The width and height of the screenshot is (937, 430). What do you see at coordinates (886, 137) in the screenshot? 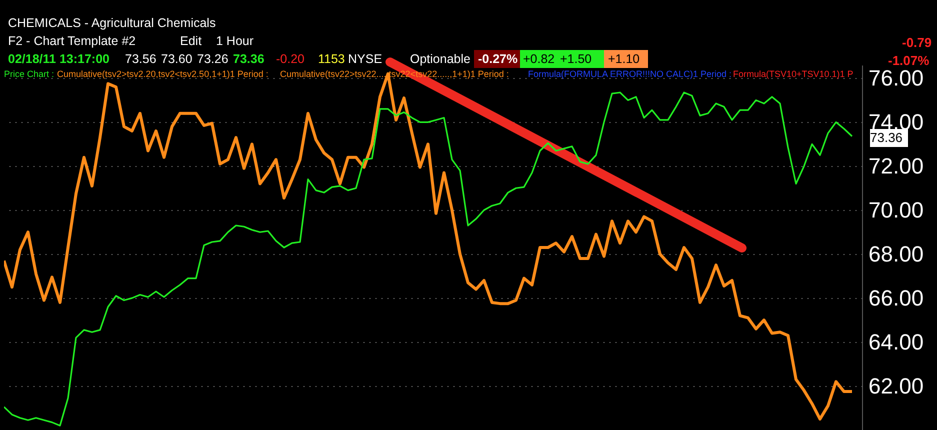
I see `text: 73.36` at bounding box center [886, 137].